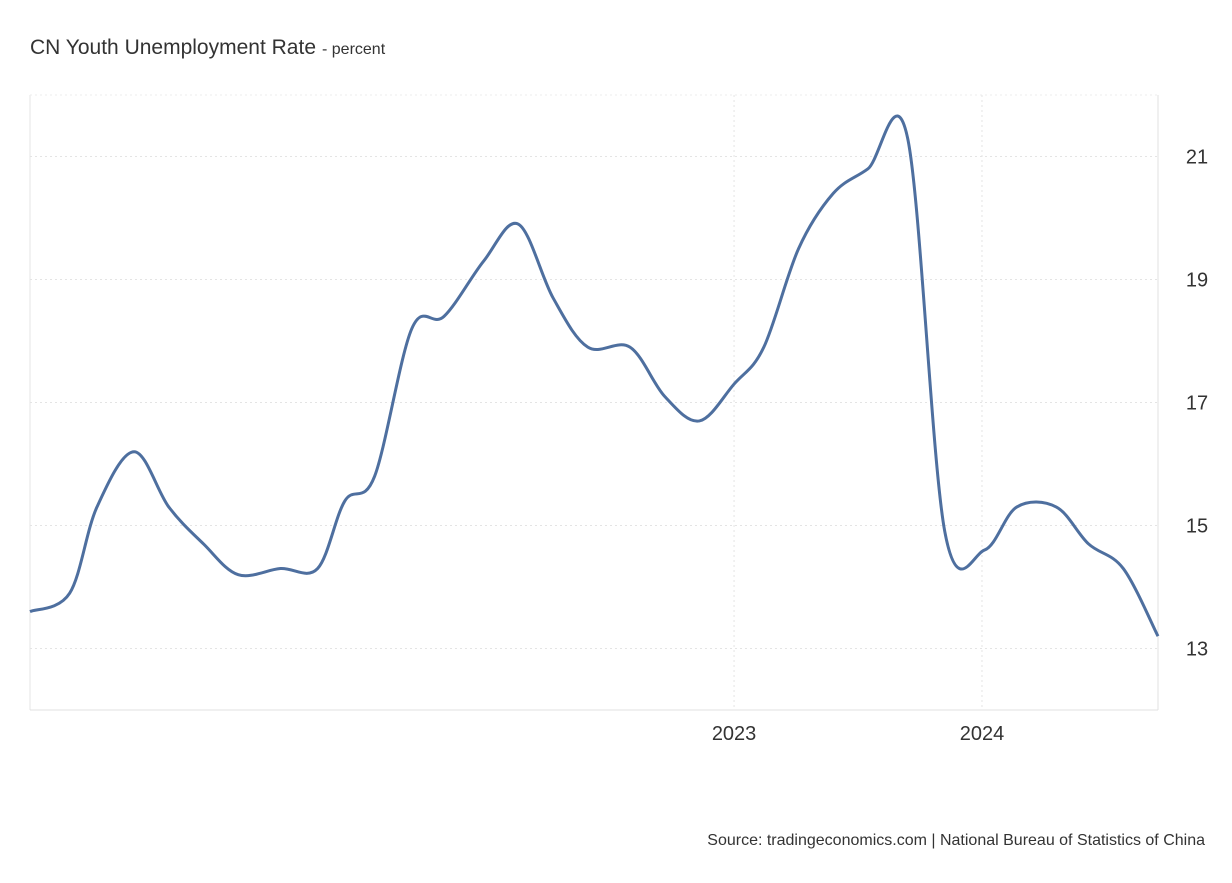 The image size is (1232, 883). What do you see at coordinates (1197, 650) in the screenshot?
I see `y-tick-label: 13` at bounding box center [1197, 650].